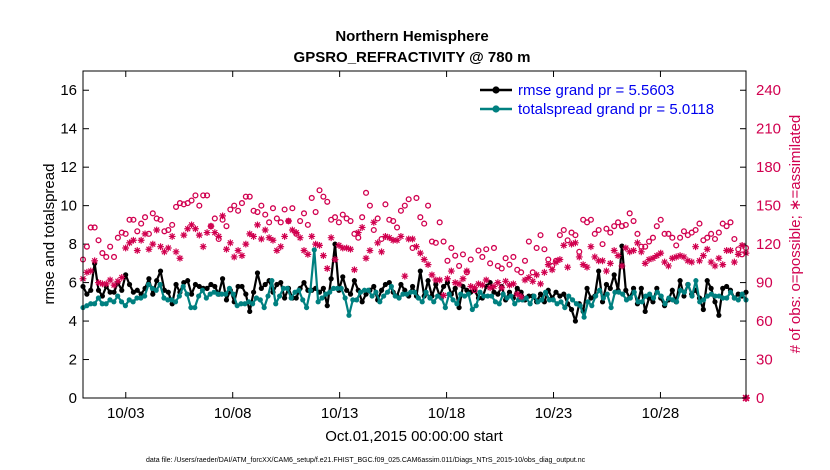 The height and width of the screenshot is (470, 830). I want to click on y-tick-label: 2, so click(73, 360).